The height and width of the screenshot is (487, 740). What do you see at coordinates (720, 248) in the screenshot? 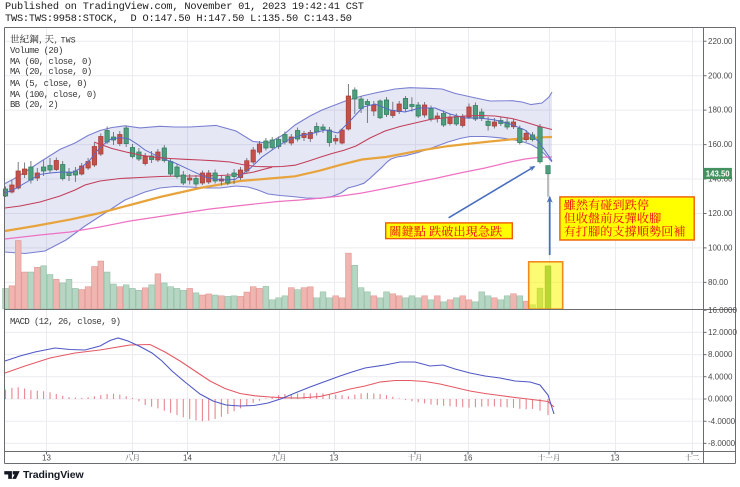
I see `svg-text: 100.00` at bounding box center [720, 248].